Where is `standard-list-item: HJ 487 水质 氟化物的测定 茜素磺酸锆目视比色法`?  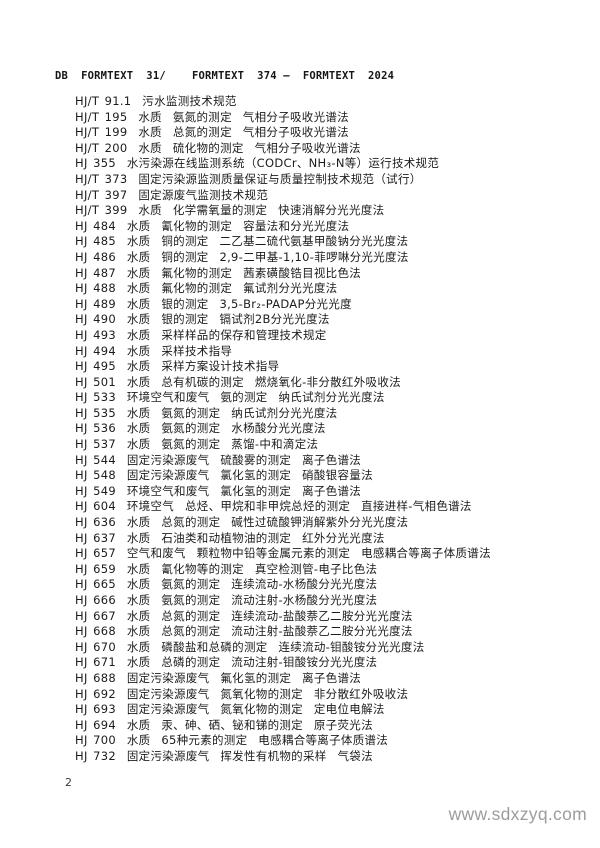 standard-list-item: HJ 487 水质 氟化物的测定 茜素磺酸锆目视比色法 is located at coordinates (218, 272).